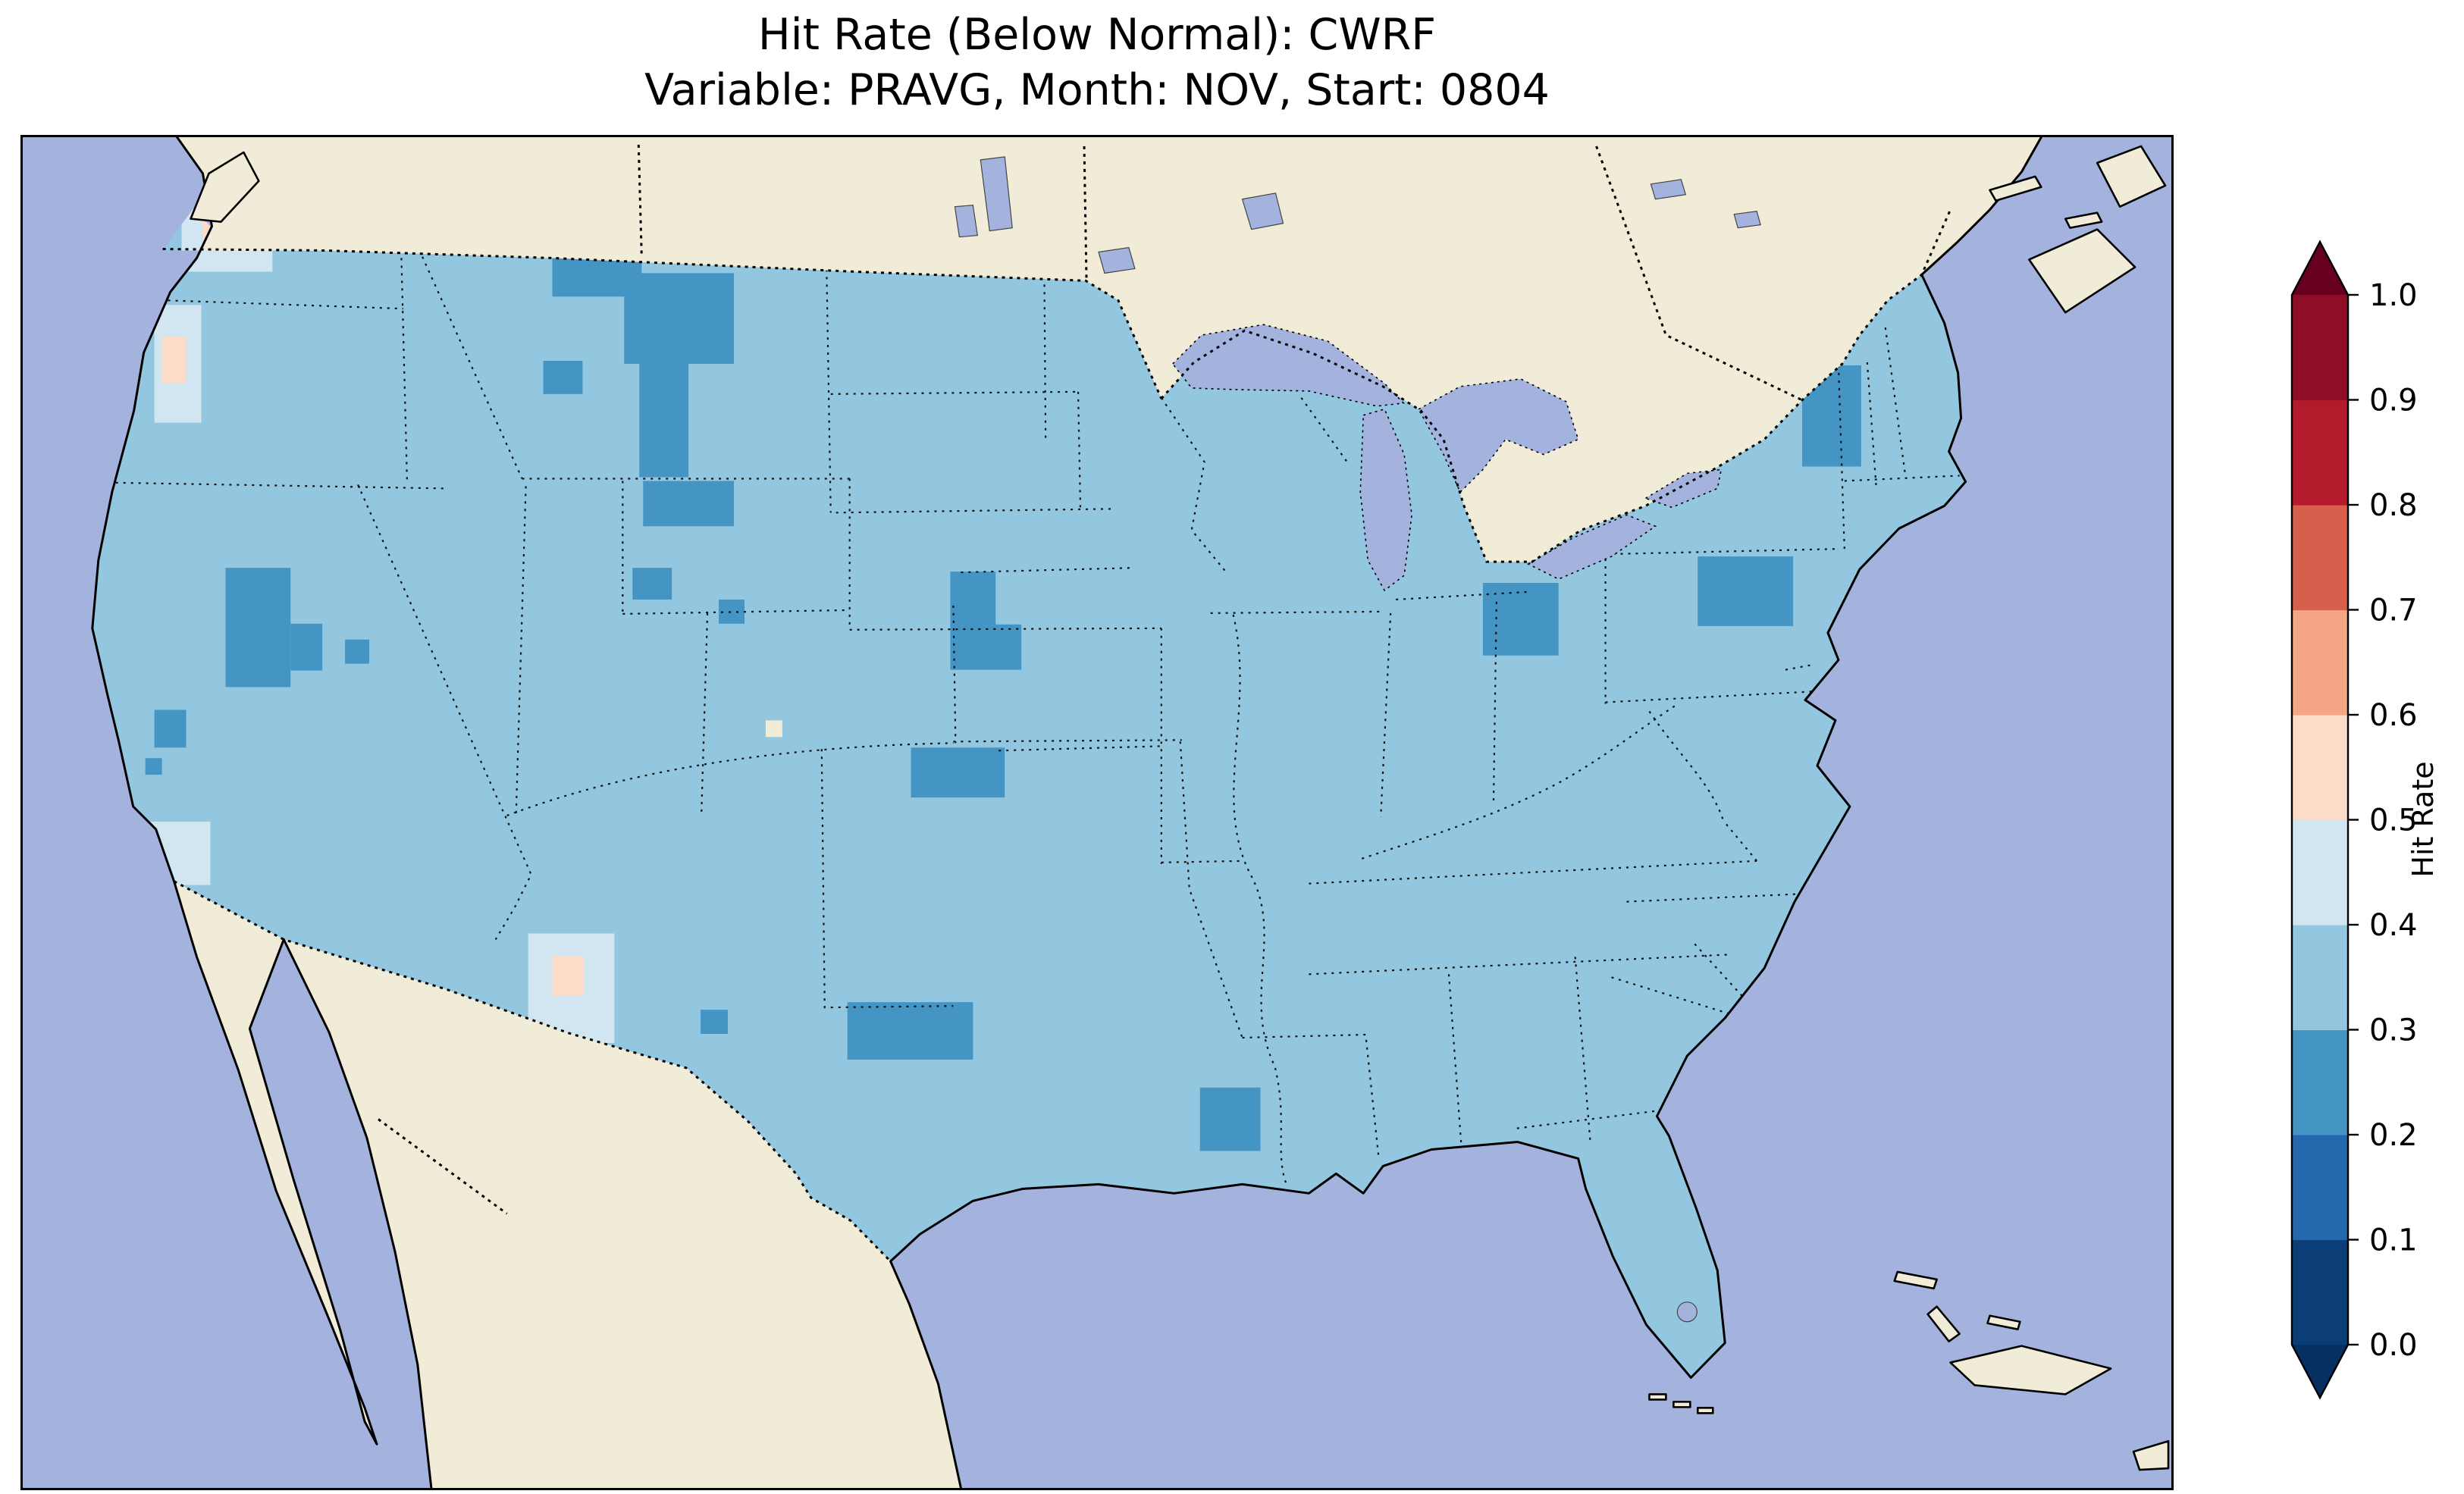  Describe the element at coordinates (2131, 176) in the screenshot. I see `newfoundland` at that location.